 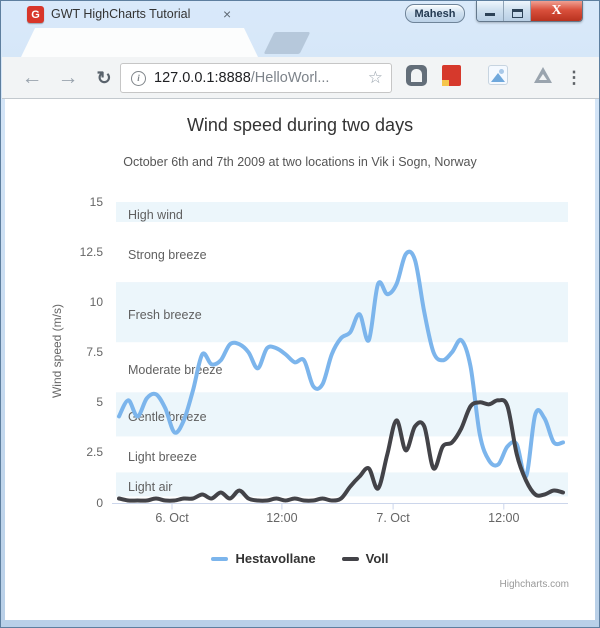 What do you see at coordinates (150, 487) in the screenshot?
I see `plot-band-label: Light air` at bounding box center [150, 487].